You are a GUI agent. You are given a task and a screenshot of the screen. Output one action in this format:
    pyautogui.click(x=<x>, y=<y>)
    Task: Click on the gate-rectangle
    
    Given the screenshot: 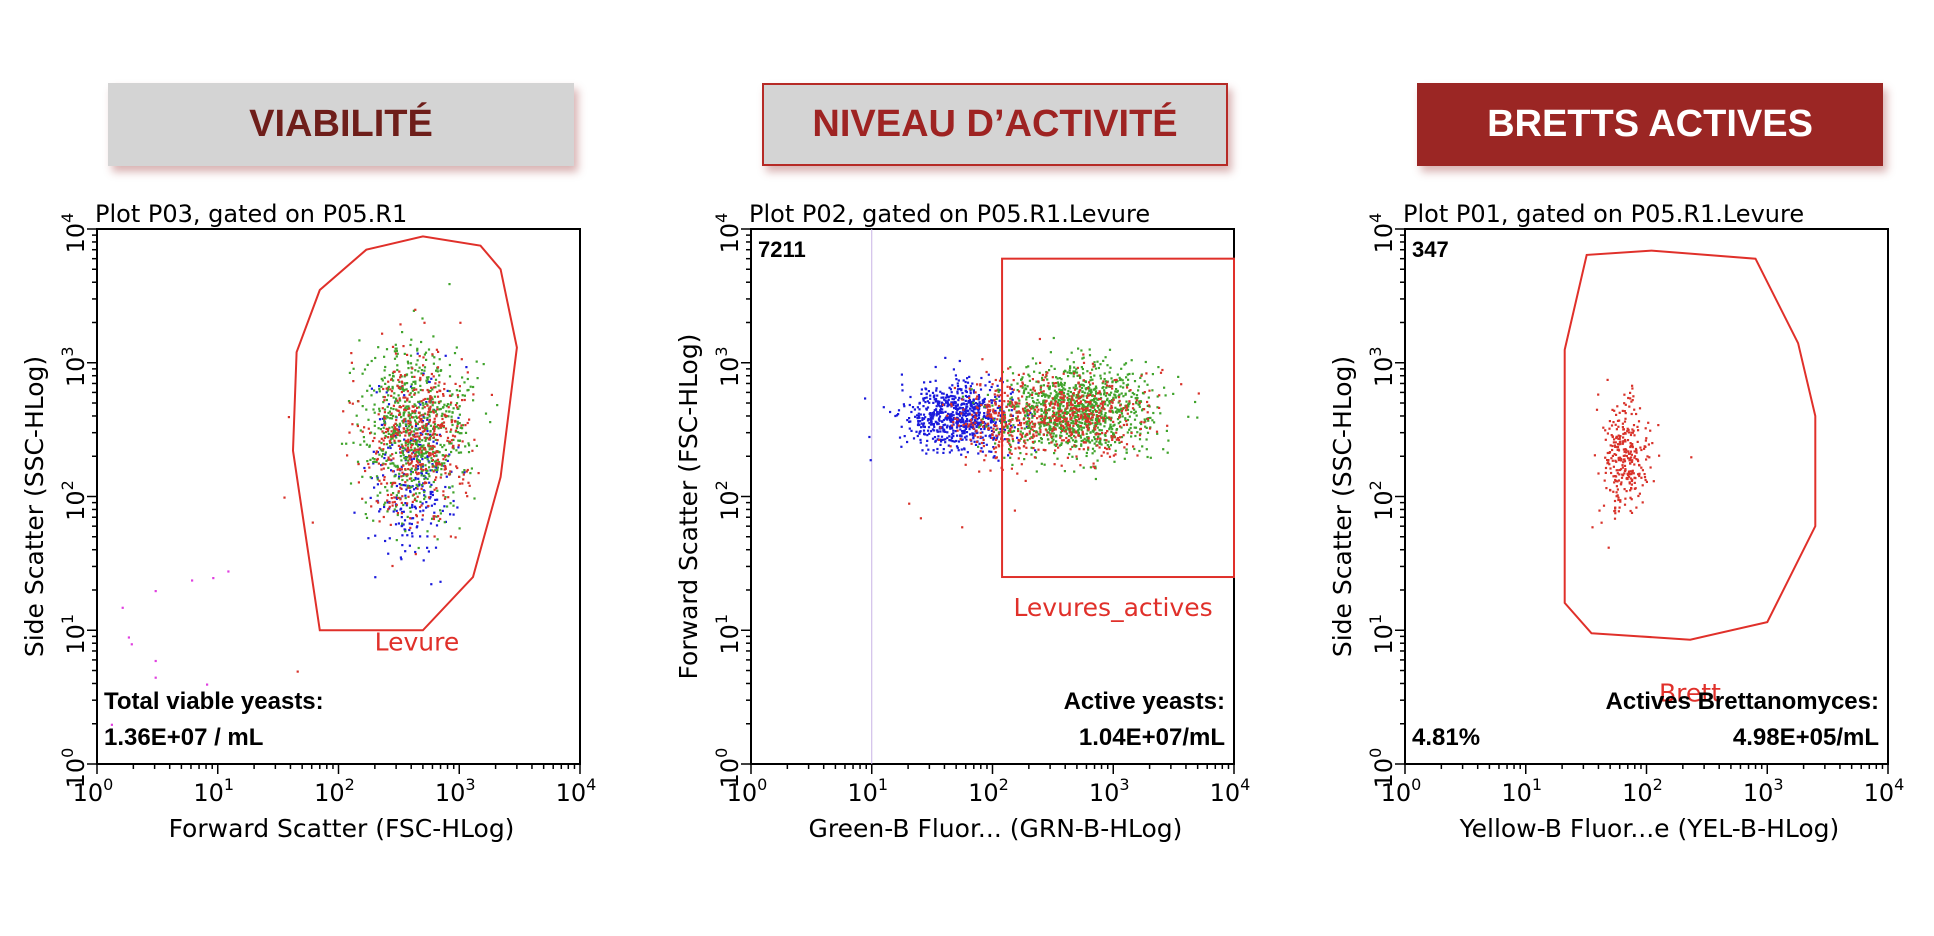 What is the action you would take?
    pyautogui.click(x=1118, y=418)
    